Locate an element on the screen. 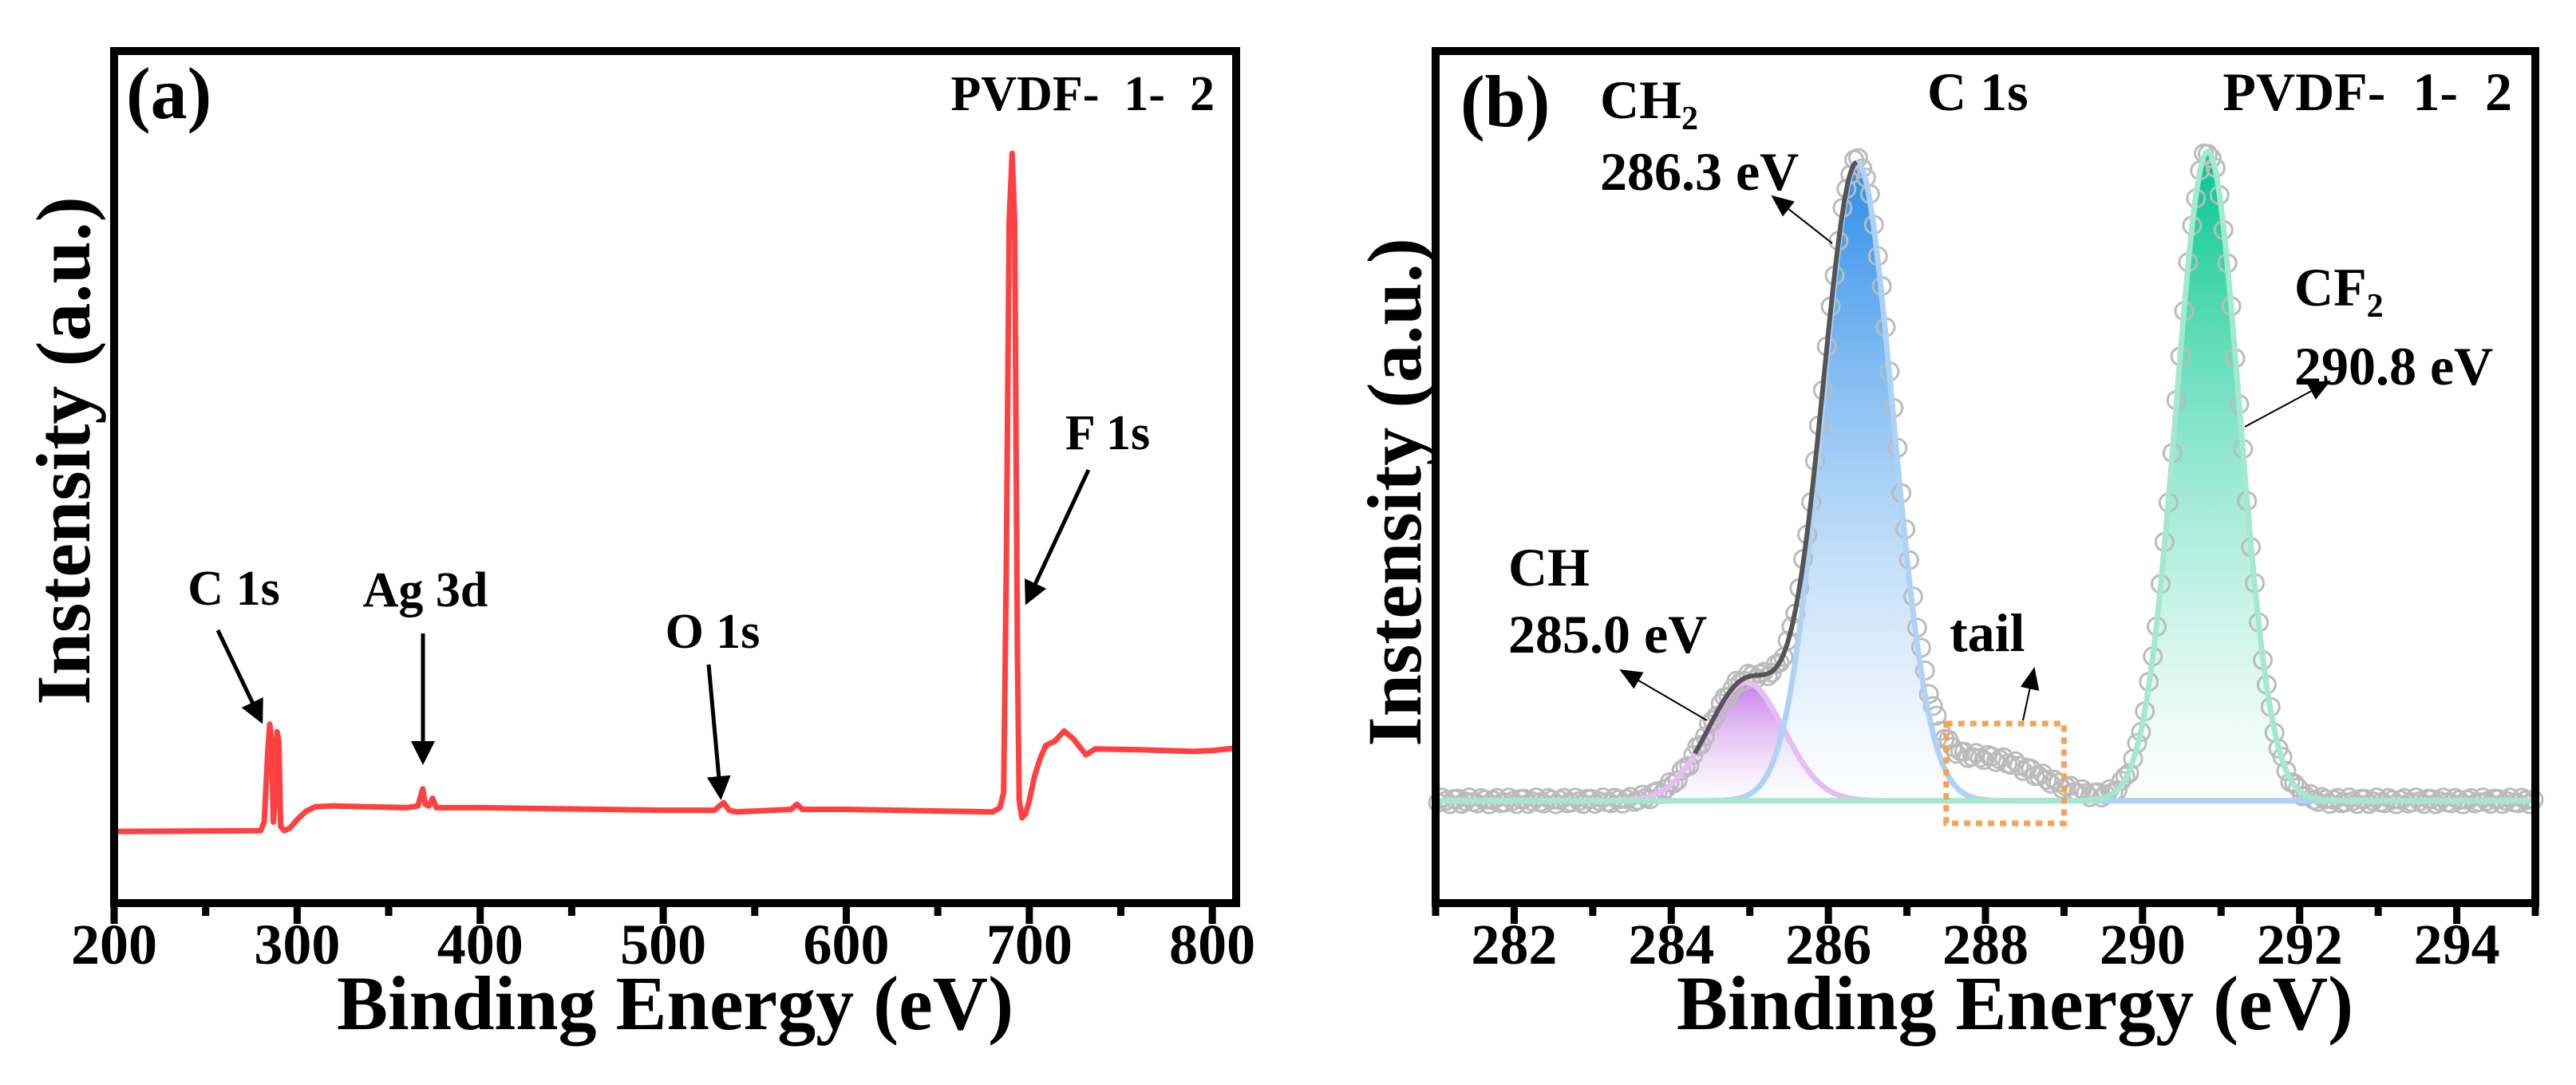  envelope-fit-line is located at coordinates (1776, 458).